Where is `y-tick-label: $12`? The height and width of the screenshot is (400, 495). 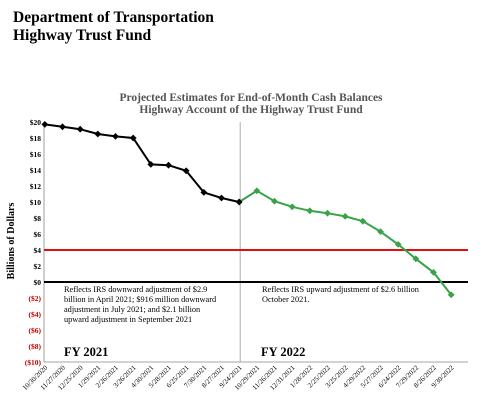
y-tick-label: $12 is located at coordinates (36, 186).